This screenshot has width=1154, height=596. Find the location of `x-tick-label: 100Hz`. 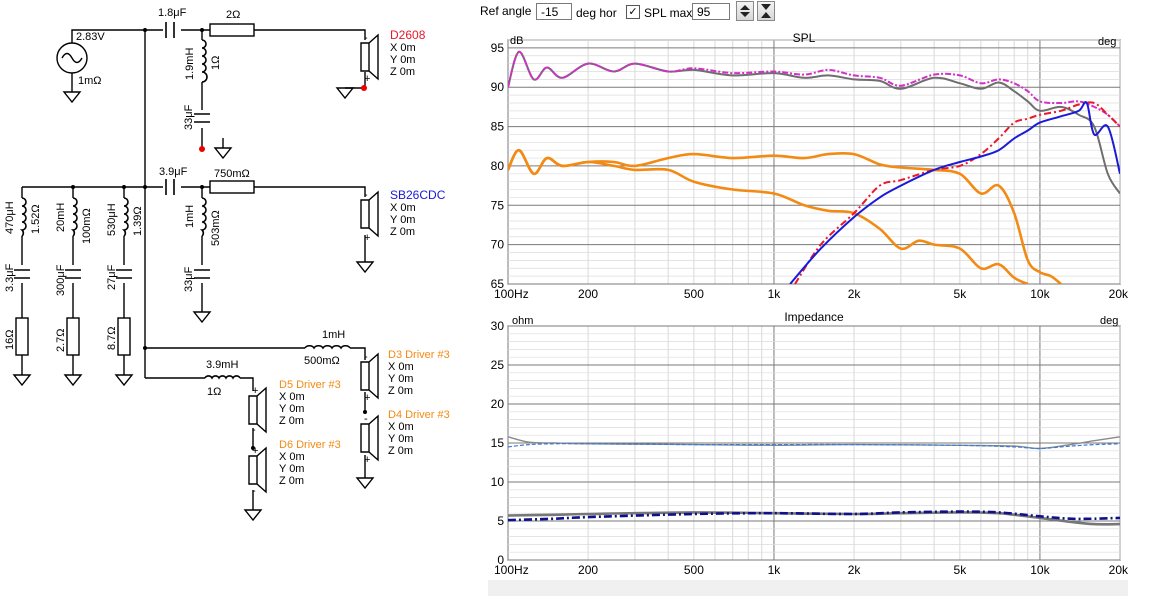

x-tick-label: 100Hz is located at coordinates (511, 570).